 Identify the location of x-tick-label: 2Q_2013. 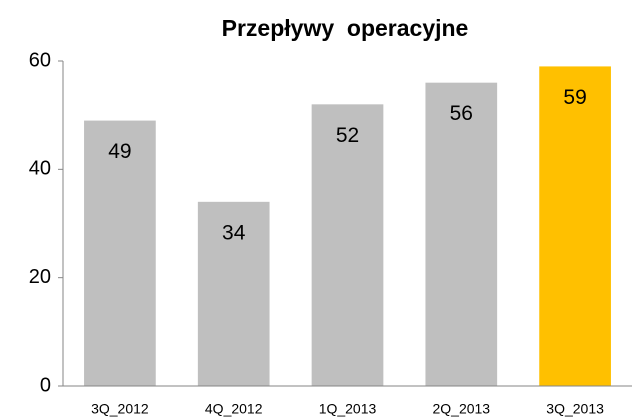
(461, 409).